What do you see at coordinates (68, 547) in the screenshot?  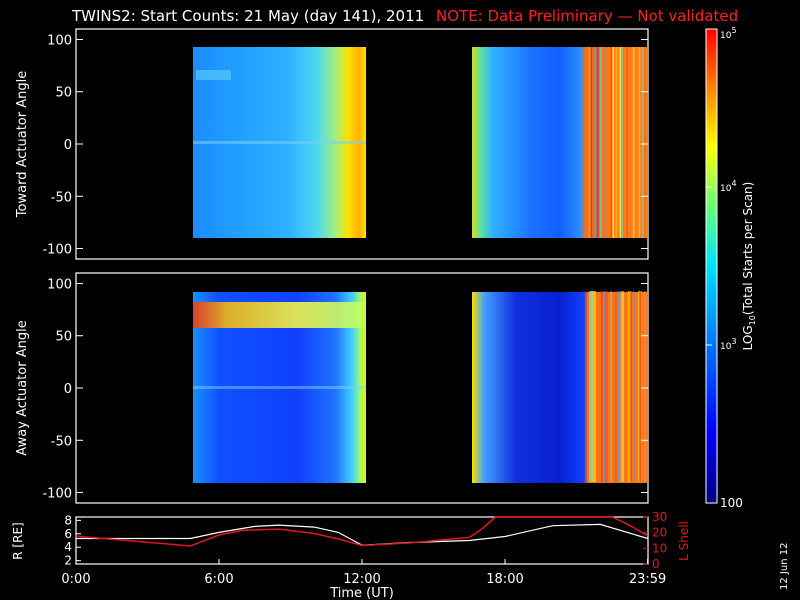 I see `r-tick-label: 4` at bounding box center [68, 547].